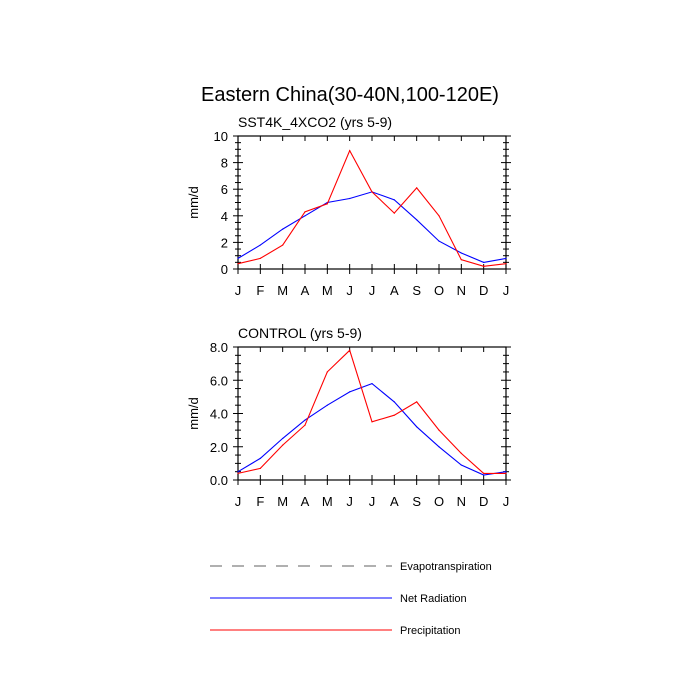 The height and width of the screenshot is (700, 700). I want to click on y-tick-label: 2, so click(224, 242).